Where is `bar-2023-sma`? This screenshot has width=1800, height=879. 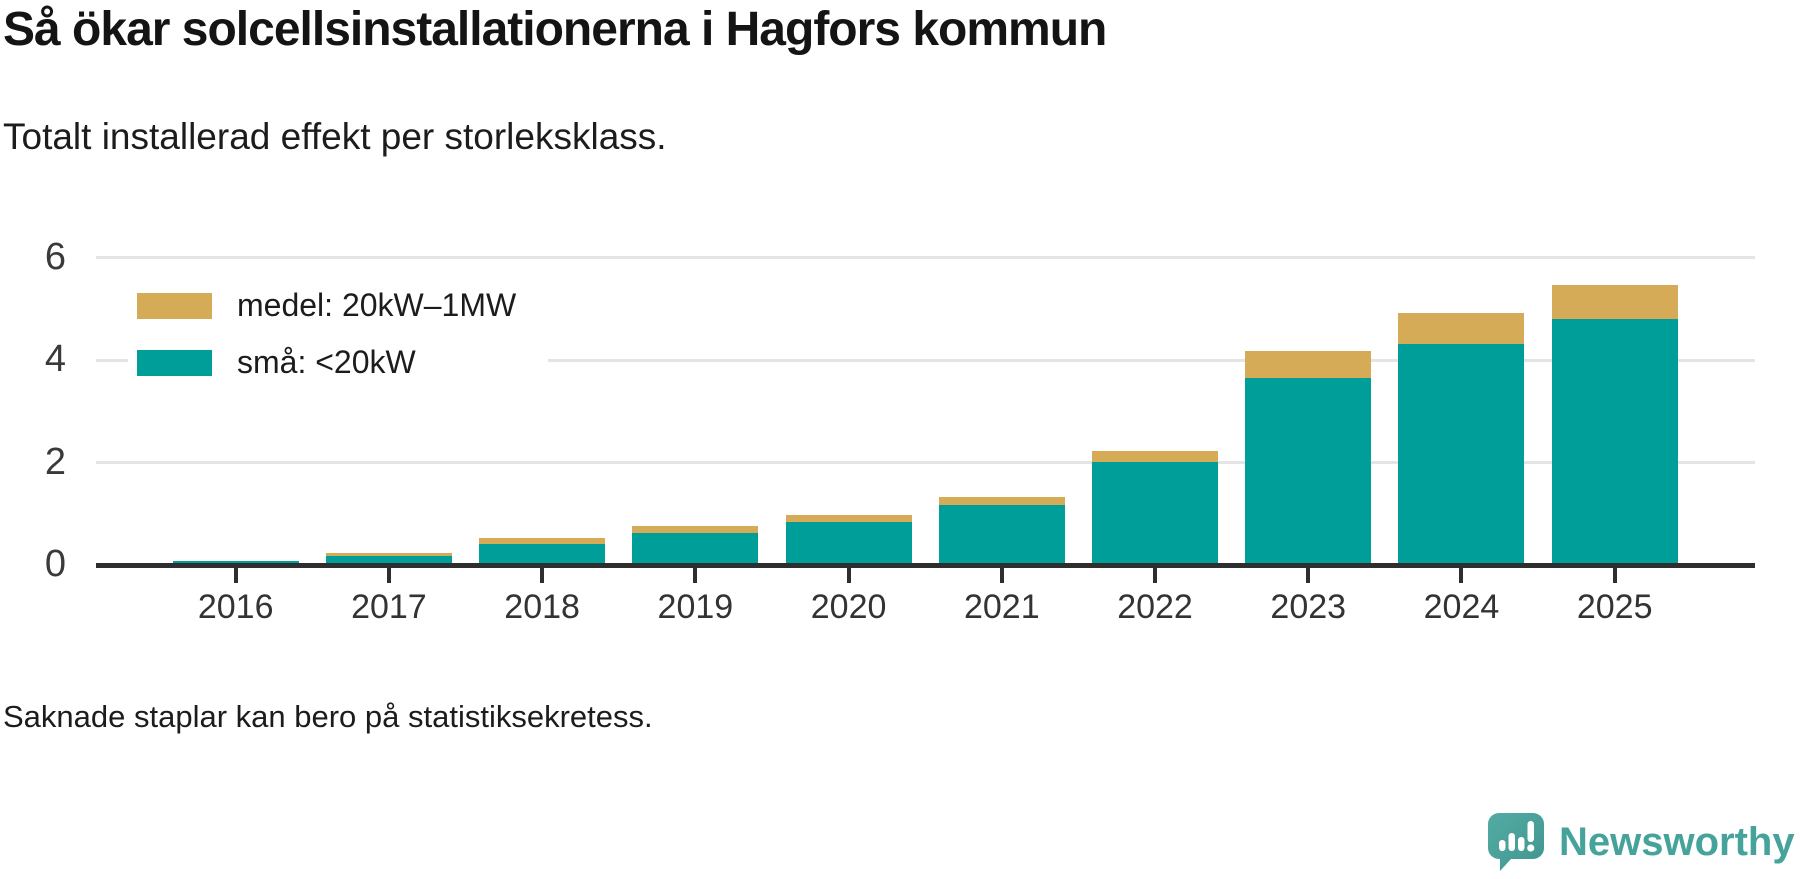 bar-2023-sma is located at coordinates (1308, 471).